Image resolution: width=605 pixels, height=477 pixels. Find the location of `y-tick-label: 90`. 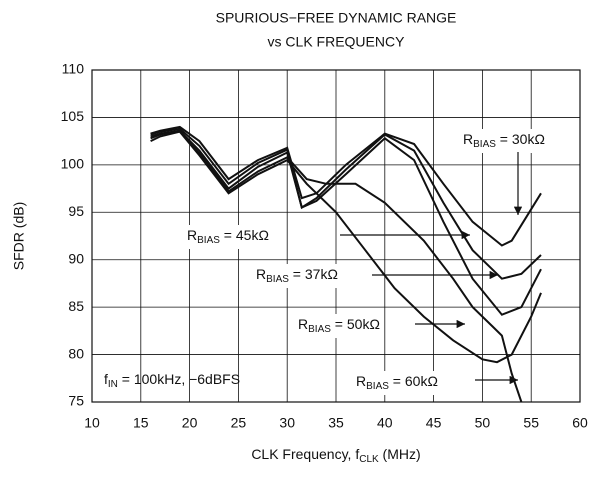

y-tick-label: 90 is located at coordinates (76, 258).